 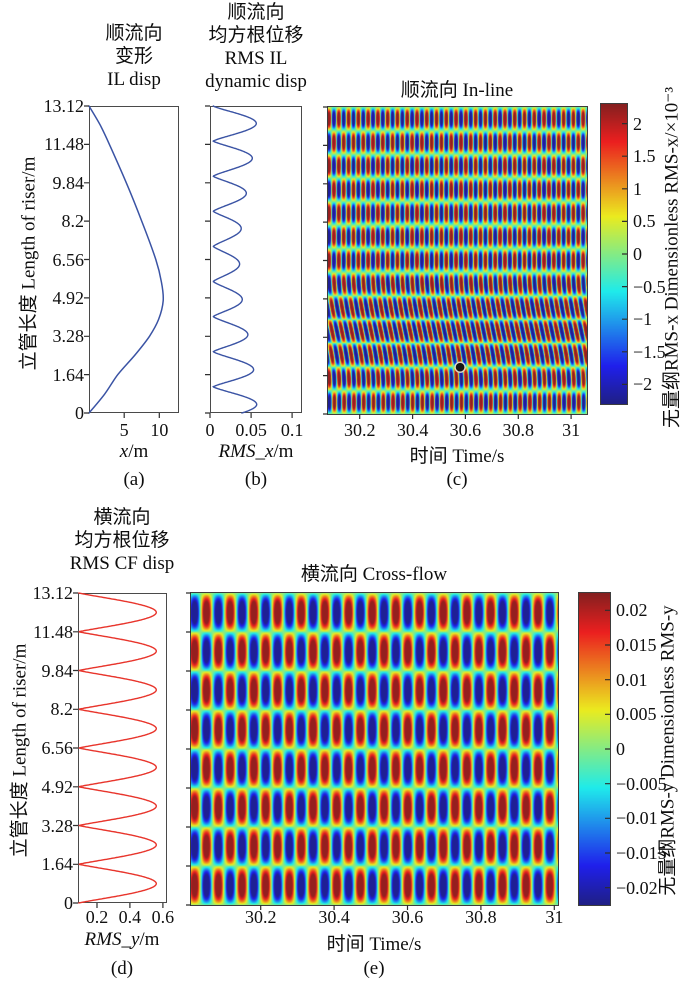 What do you see at coordinates (636, 714) in the screenshot?
I see `crossflow-colorbar-tick-label: 0.005` at bounding box center [636, 714].